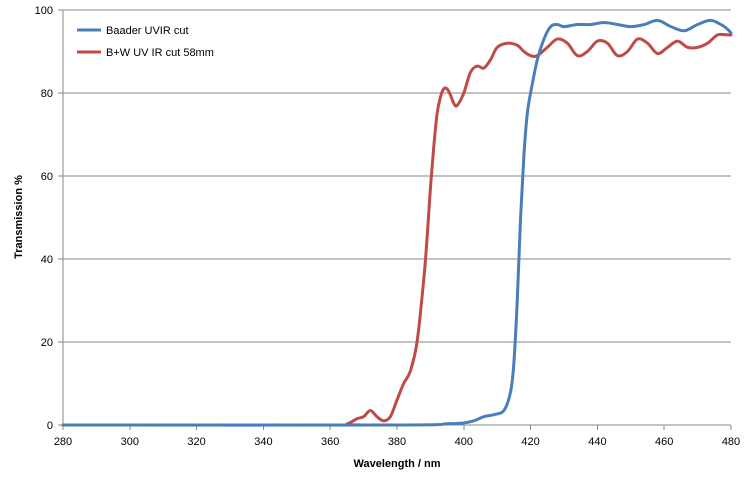 The height and width of the screenshot is (482, 753). I want to click on x-tick-label: 320, so click(196, 442).